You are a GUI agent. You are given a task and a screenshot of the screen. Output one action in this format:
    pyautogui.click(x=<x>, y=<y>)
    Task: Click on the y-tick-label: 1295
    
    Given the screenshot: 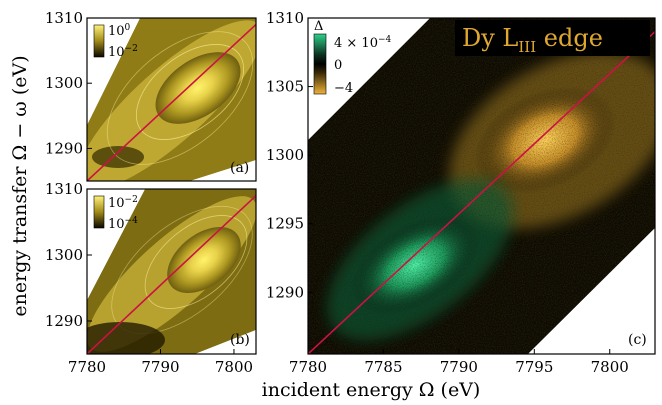 What is the action you would take?
    pyautogui.click(x=285, y=224)
    